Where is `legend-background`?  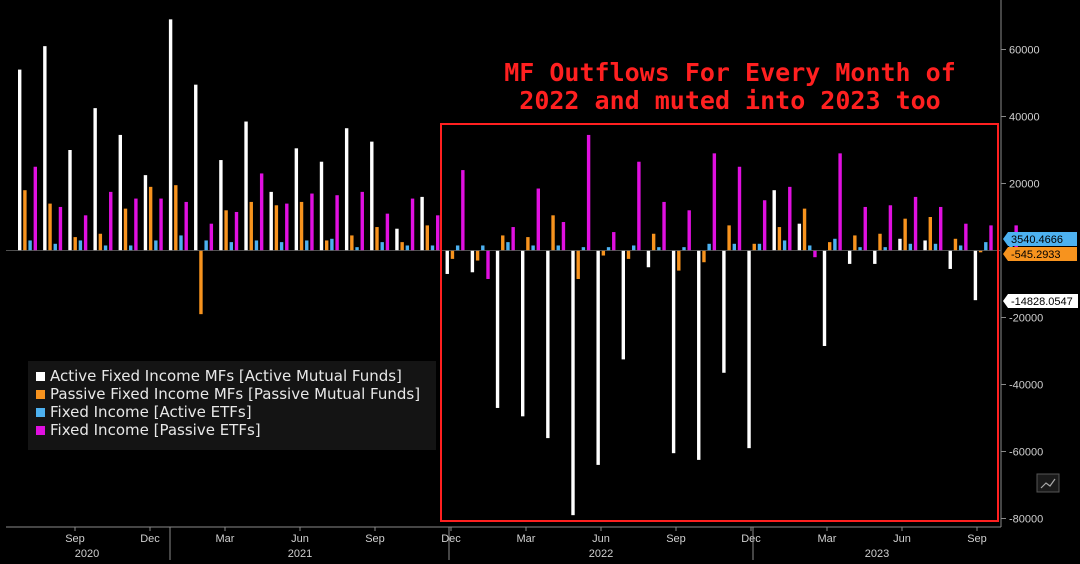 legend-background is located at coordinates (232, 405).